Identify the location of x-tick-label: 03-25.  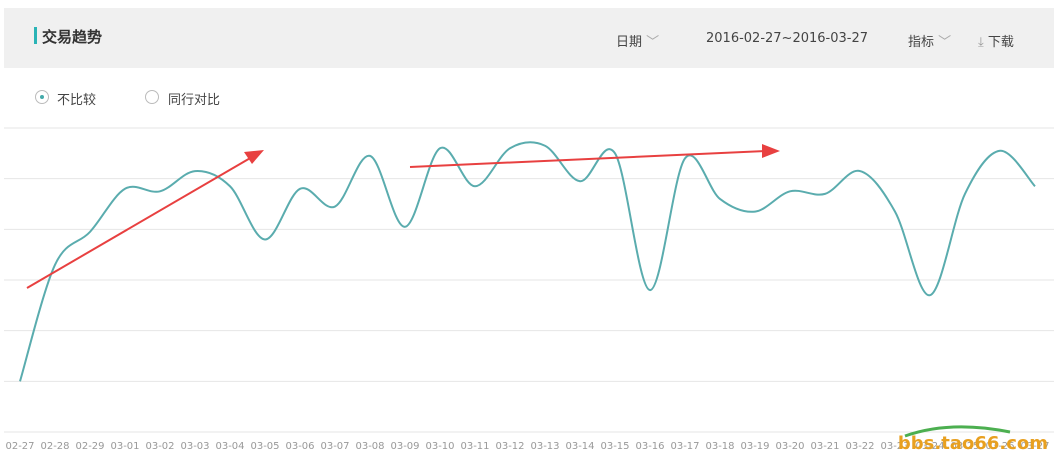
(964, 446).